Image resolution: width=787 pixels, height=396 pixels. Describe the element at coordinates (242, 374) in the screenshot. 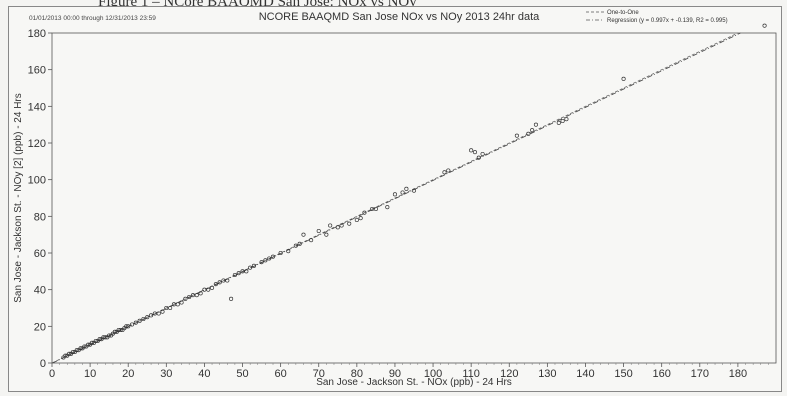

I see `x-tick-label: 50` at that location.